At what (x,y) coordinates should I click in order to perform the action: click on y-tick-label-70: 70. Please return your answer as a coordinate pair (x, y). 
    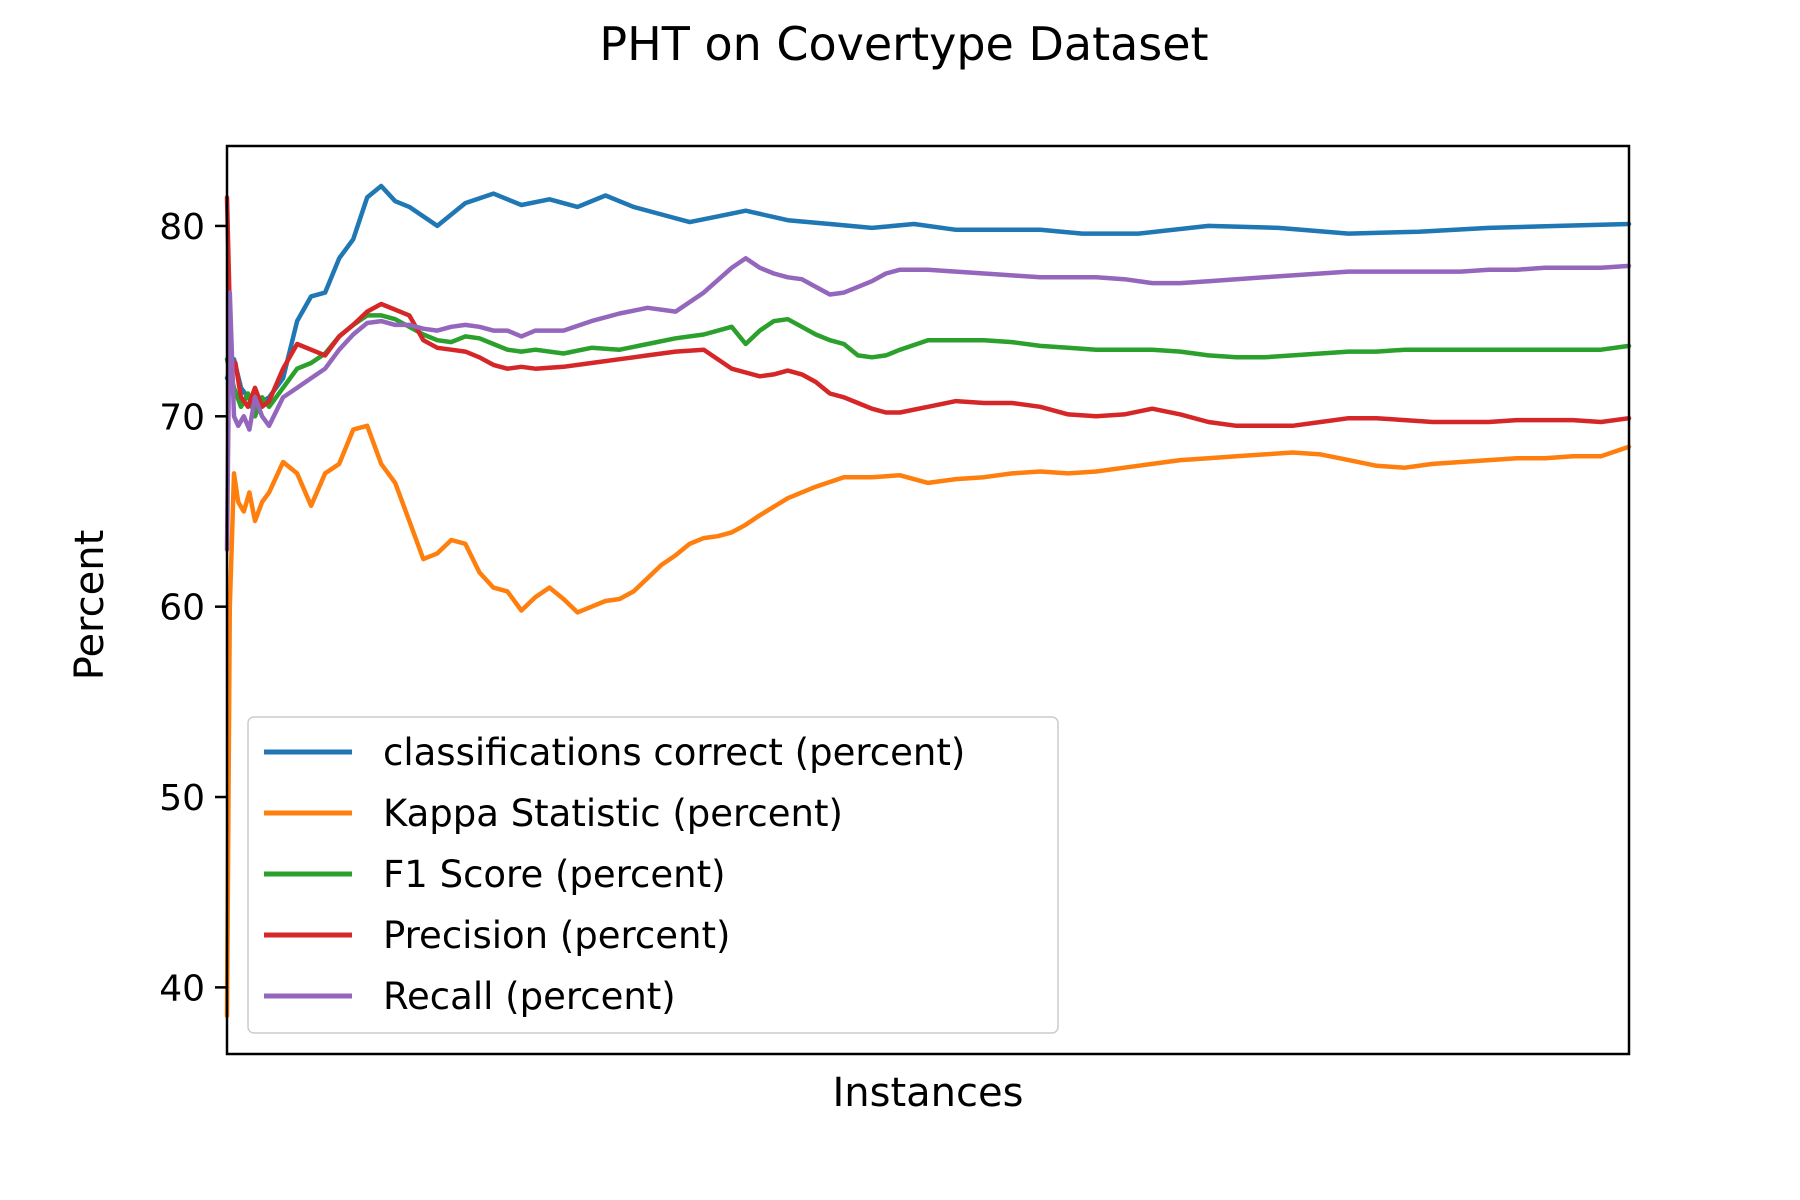
    Looking at the image, I should click on (182, 417).